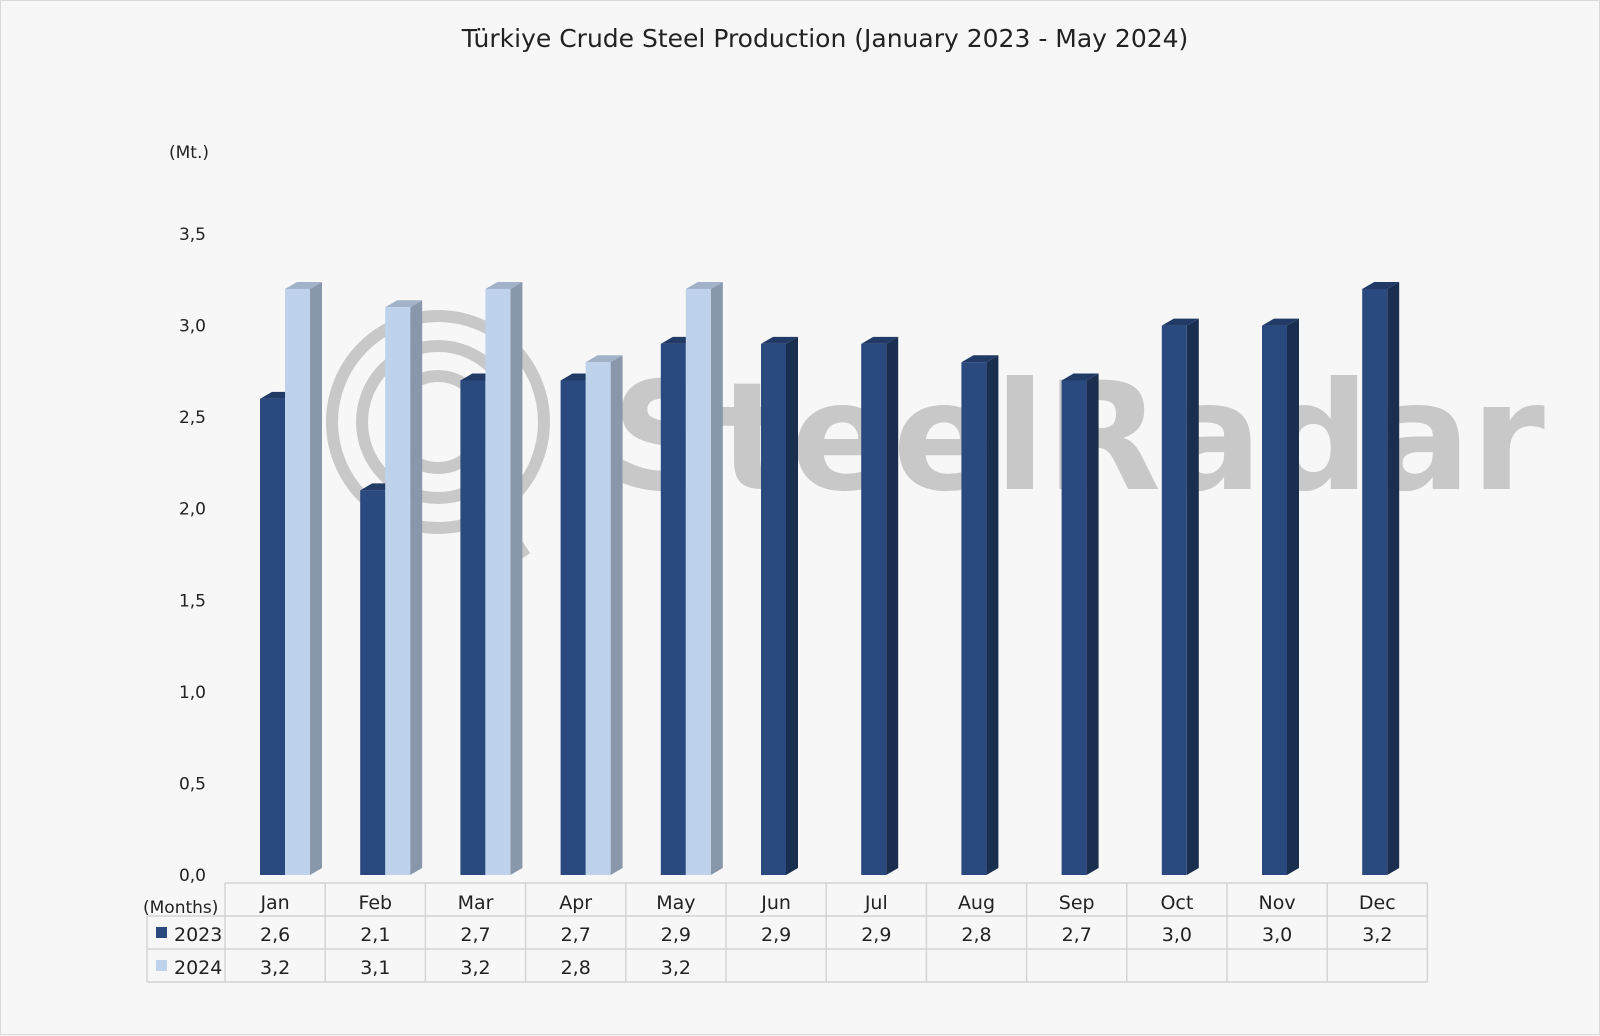 The width and height of the screenshot is (1600, 1036). I want to click on y-tick-label: 3,0, so click(192, 327).